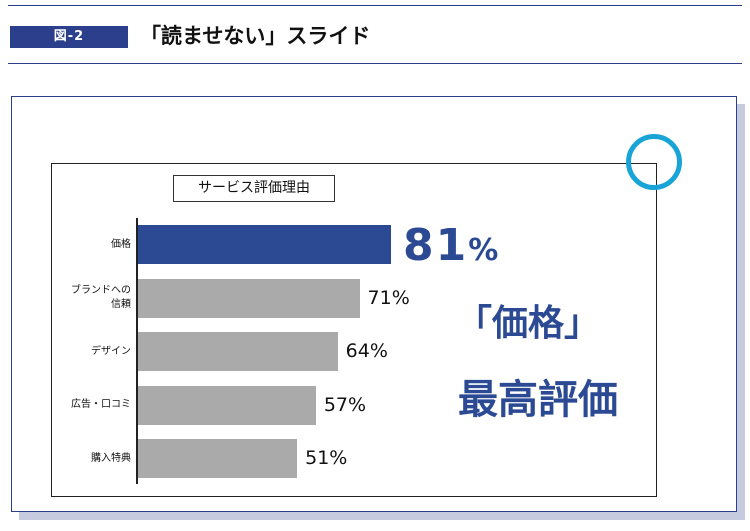 The image size is (750, 531). Describe the element at coordinates (254, 188) in the screenshot. I see `chart-title: サービス評価理由` at that location.